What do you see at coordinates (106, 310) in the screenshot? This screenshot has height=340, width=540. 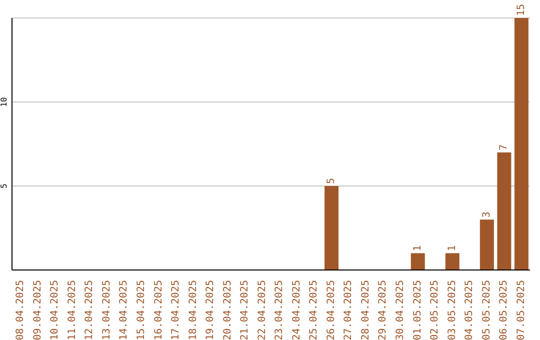 I see `x-tick-label: 13.04.2025` at bounding box center [106, 310].